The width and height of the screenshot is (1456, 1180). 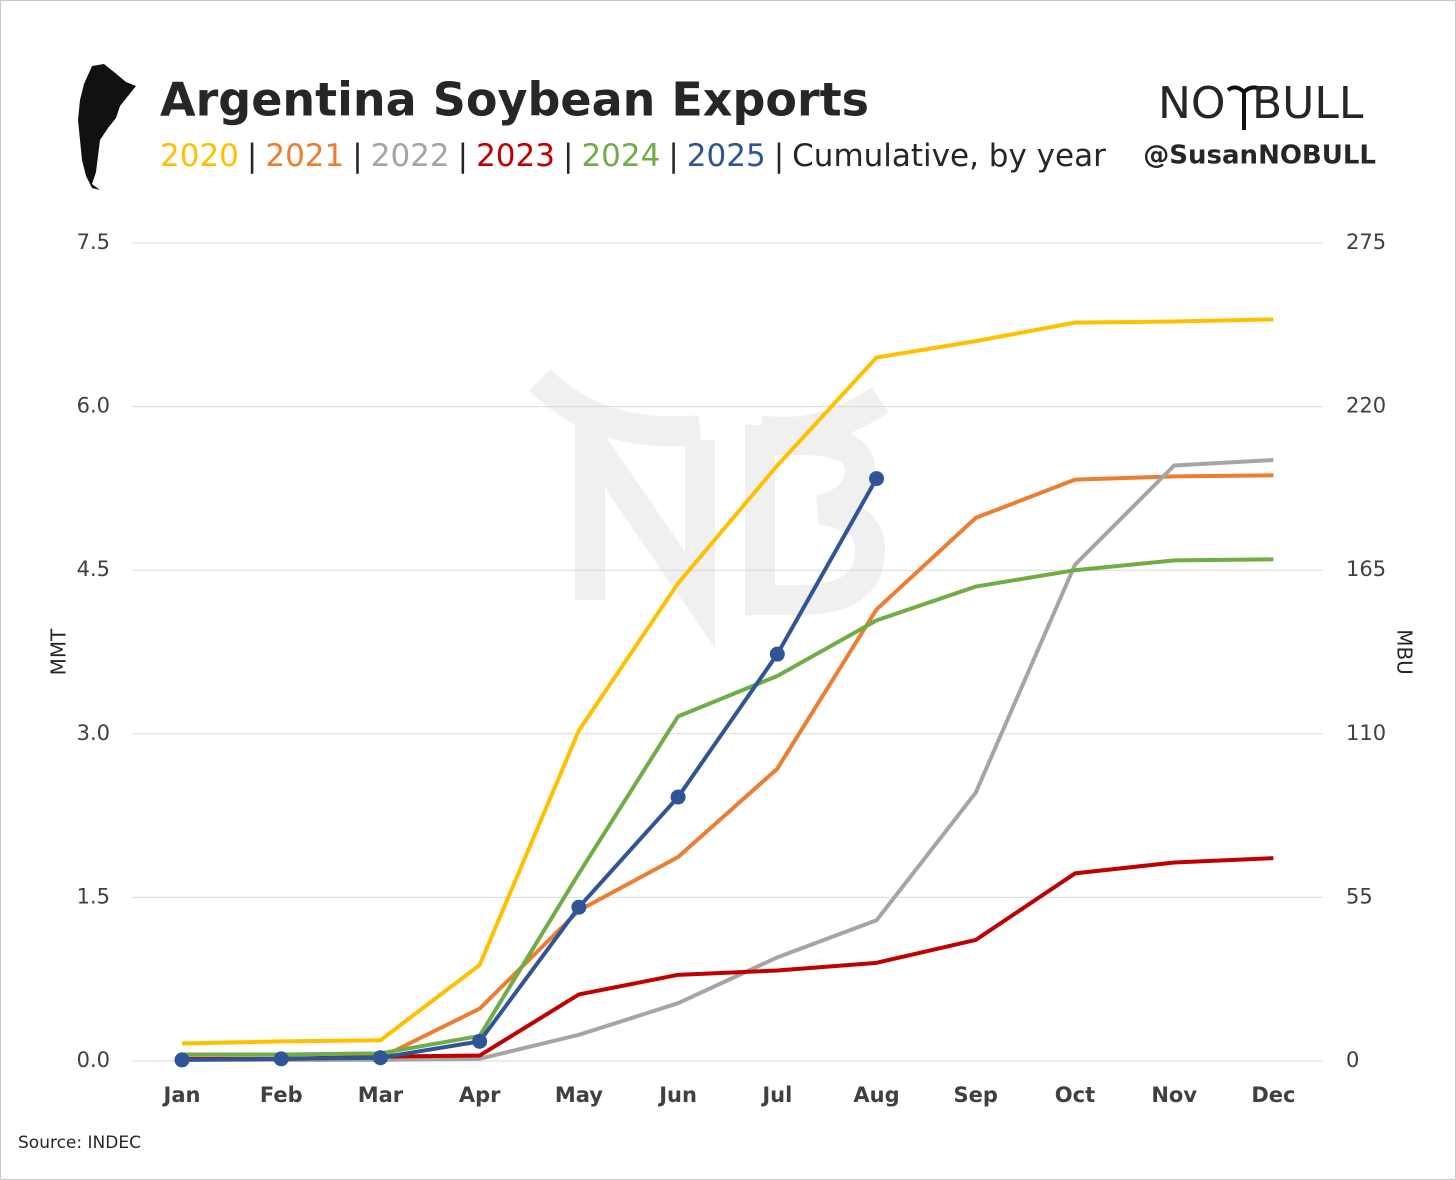 What do you see at coordinates (381, 1095) in the screenshot?
I see `x-tick-label: Mar` at bounding box center [381, 1095].